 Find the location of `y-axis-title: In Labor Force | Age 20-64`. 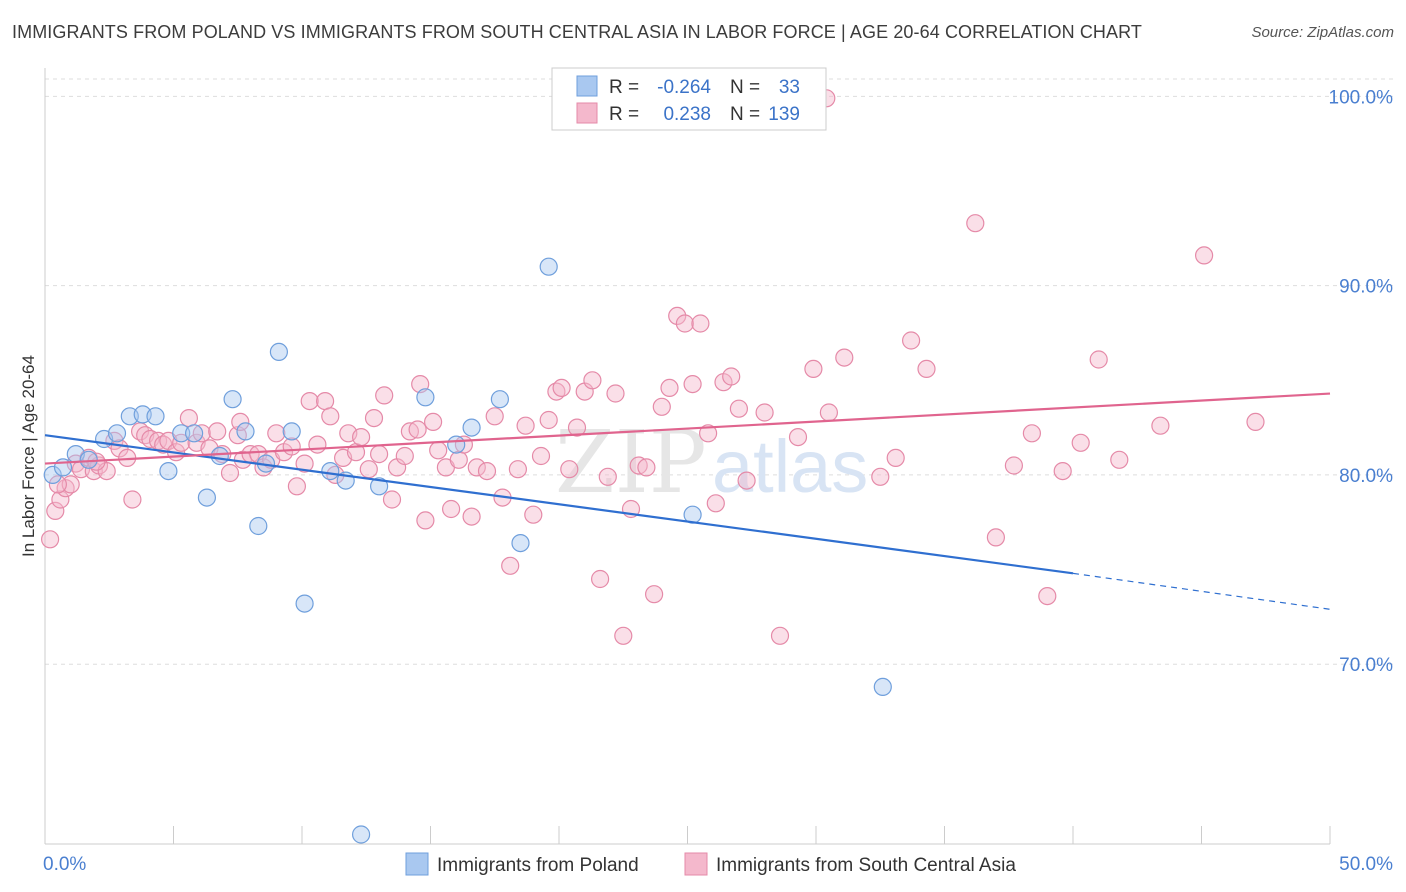

y-axis-title: In Labor Force | Age 20-64 is located at coordinates (28, 456).